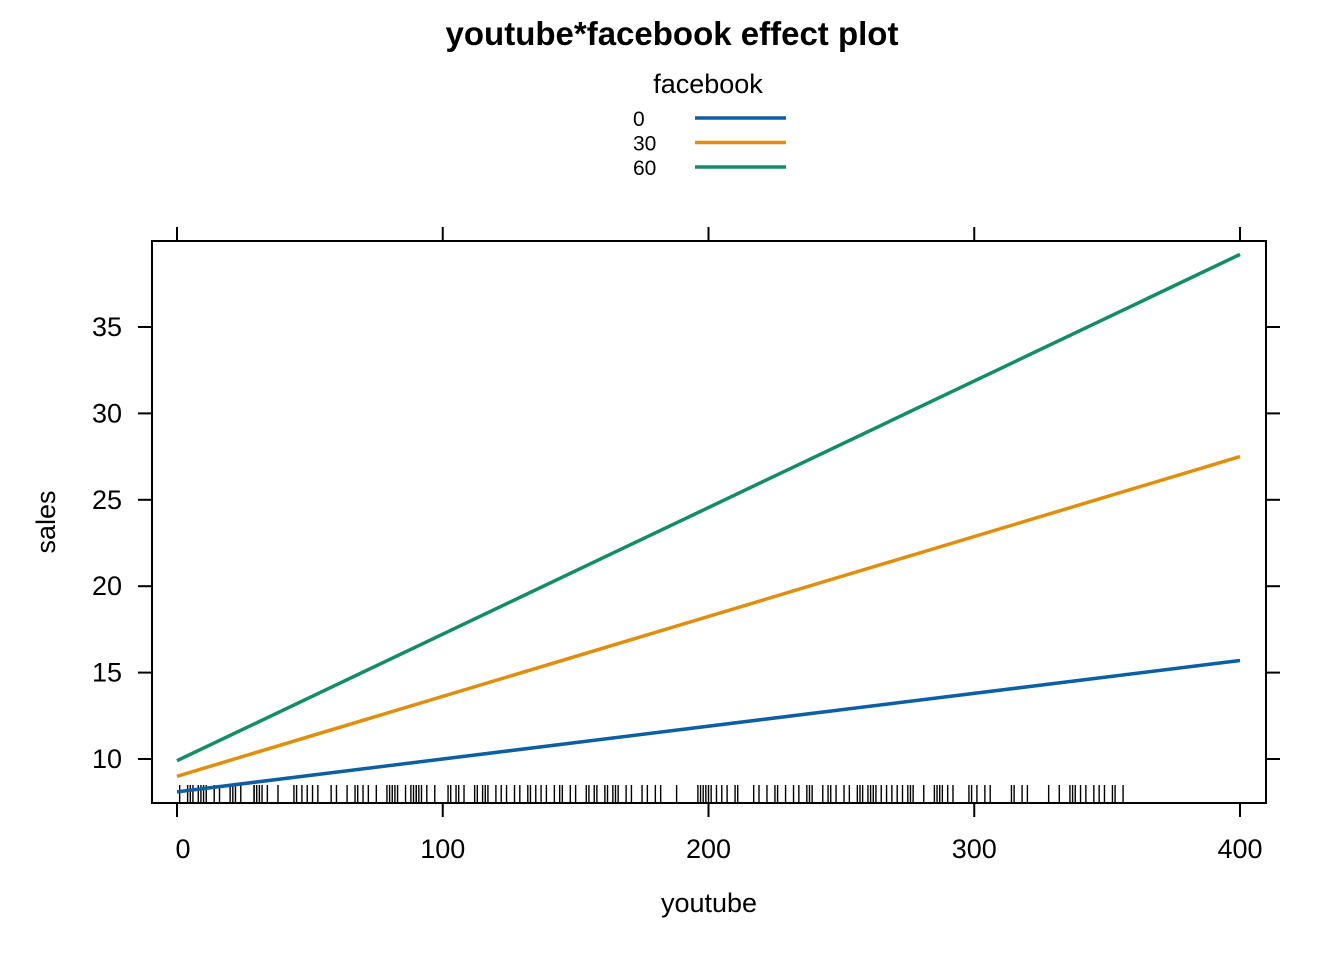 Image resolution: width=1344 pixels, height=965 pixels. I want to click on y-tick-label: 10, so click(107, 759).